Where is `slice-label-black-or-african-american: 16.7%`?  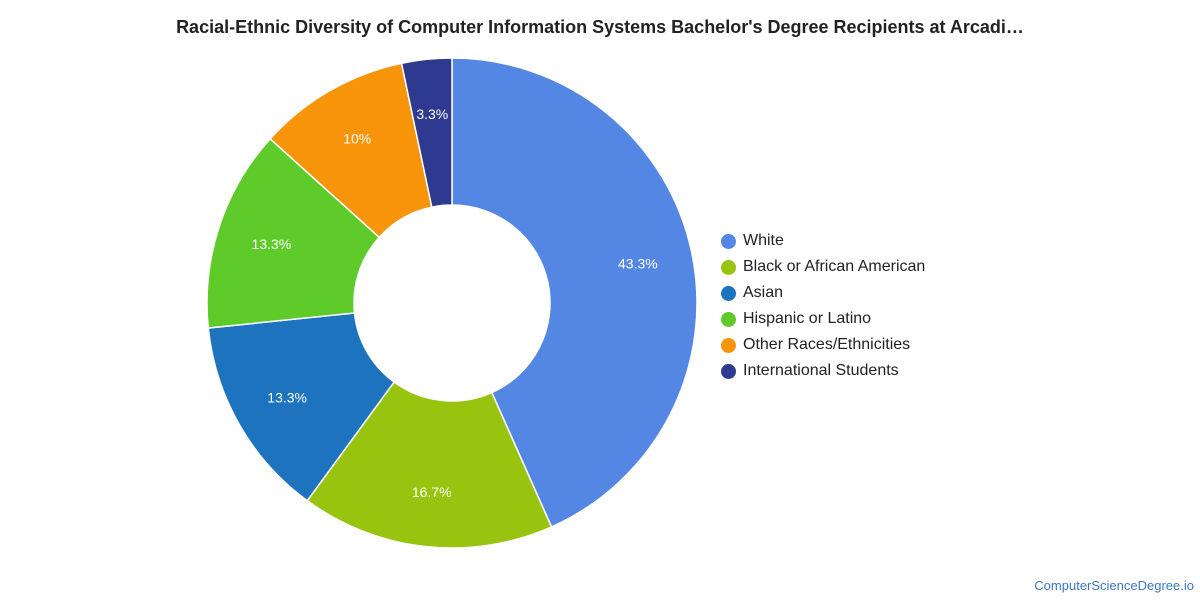
slice-label-black-or-african-american: 16.7% is located at coordinates (432, 492).